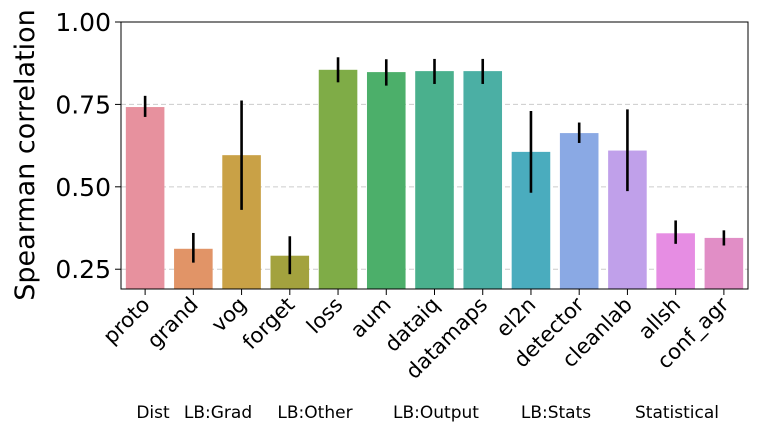 Image resolution: width=760 pixels, height=435 pixels. Describe the element at coordinates (172, 323) in the screenshot. I see `x-tick-label: grand` at that location.